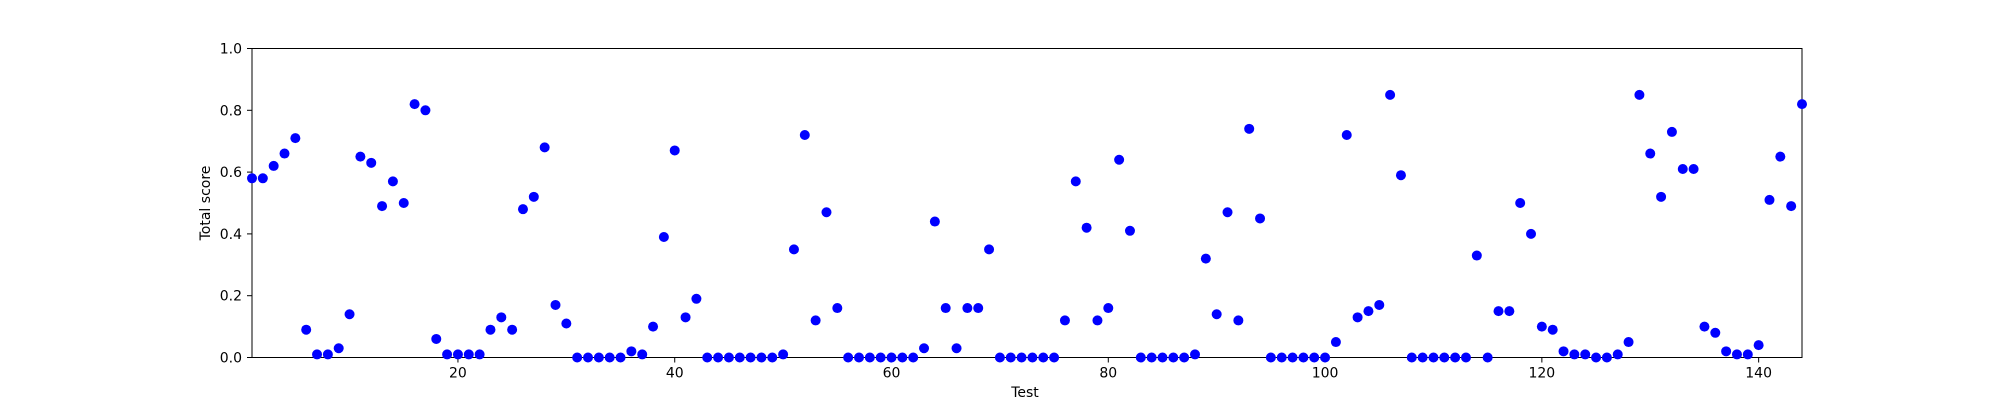 This screenshot has width=2000, height=400. Describe the element at coordinates (892, 374) in the screenshot. I see `x-tick-label: 60` at that location.